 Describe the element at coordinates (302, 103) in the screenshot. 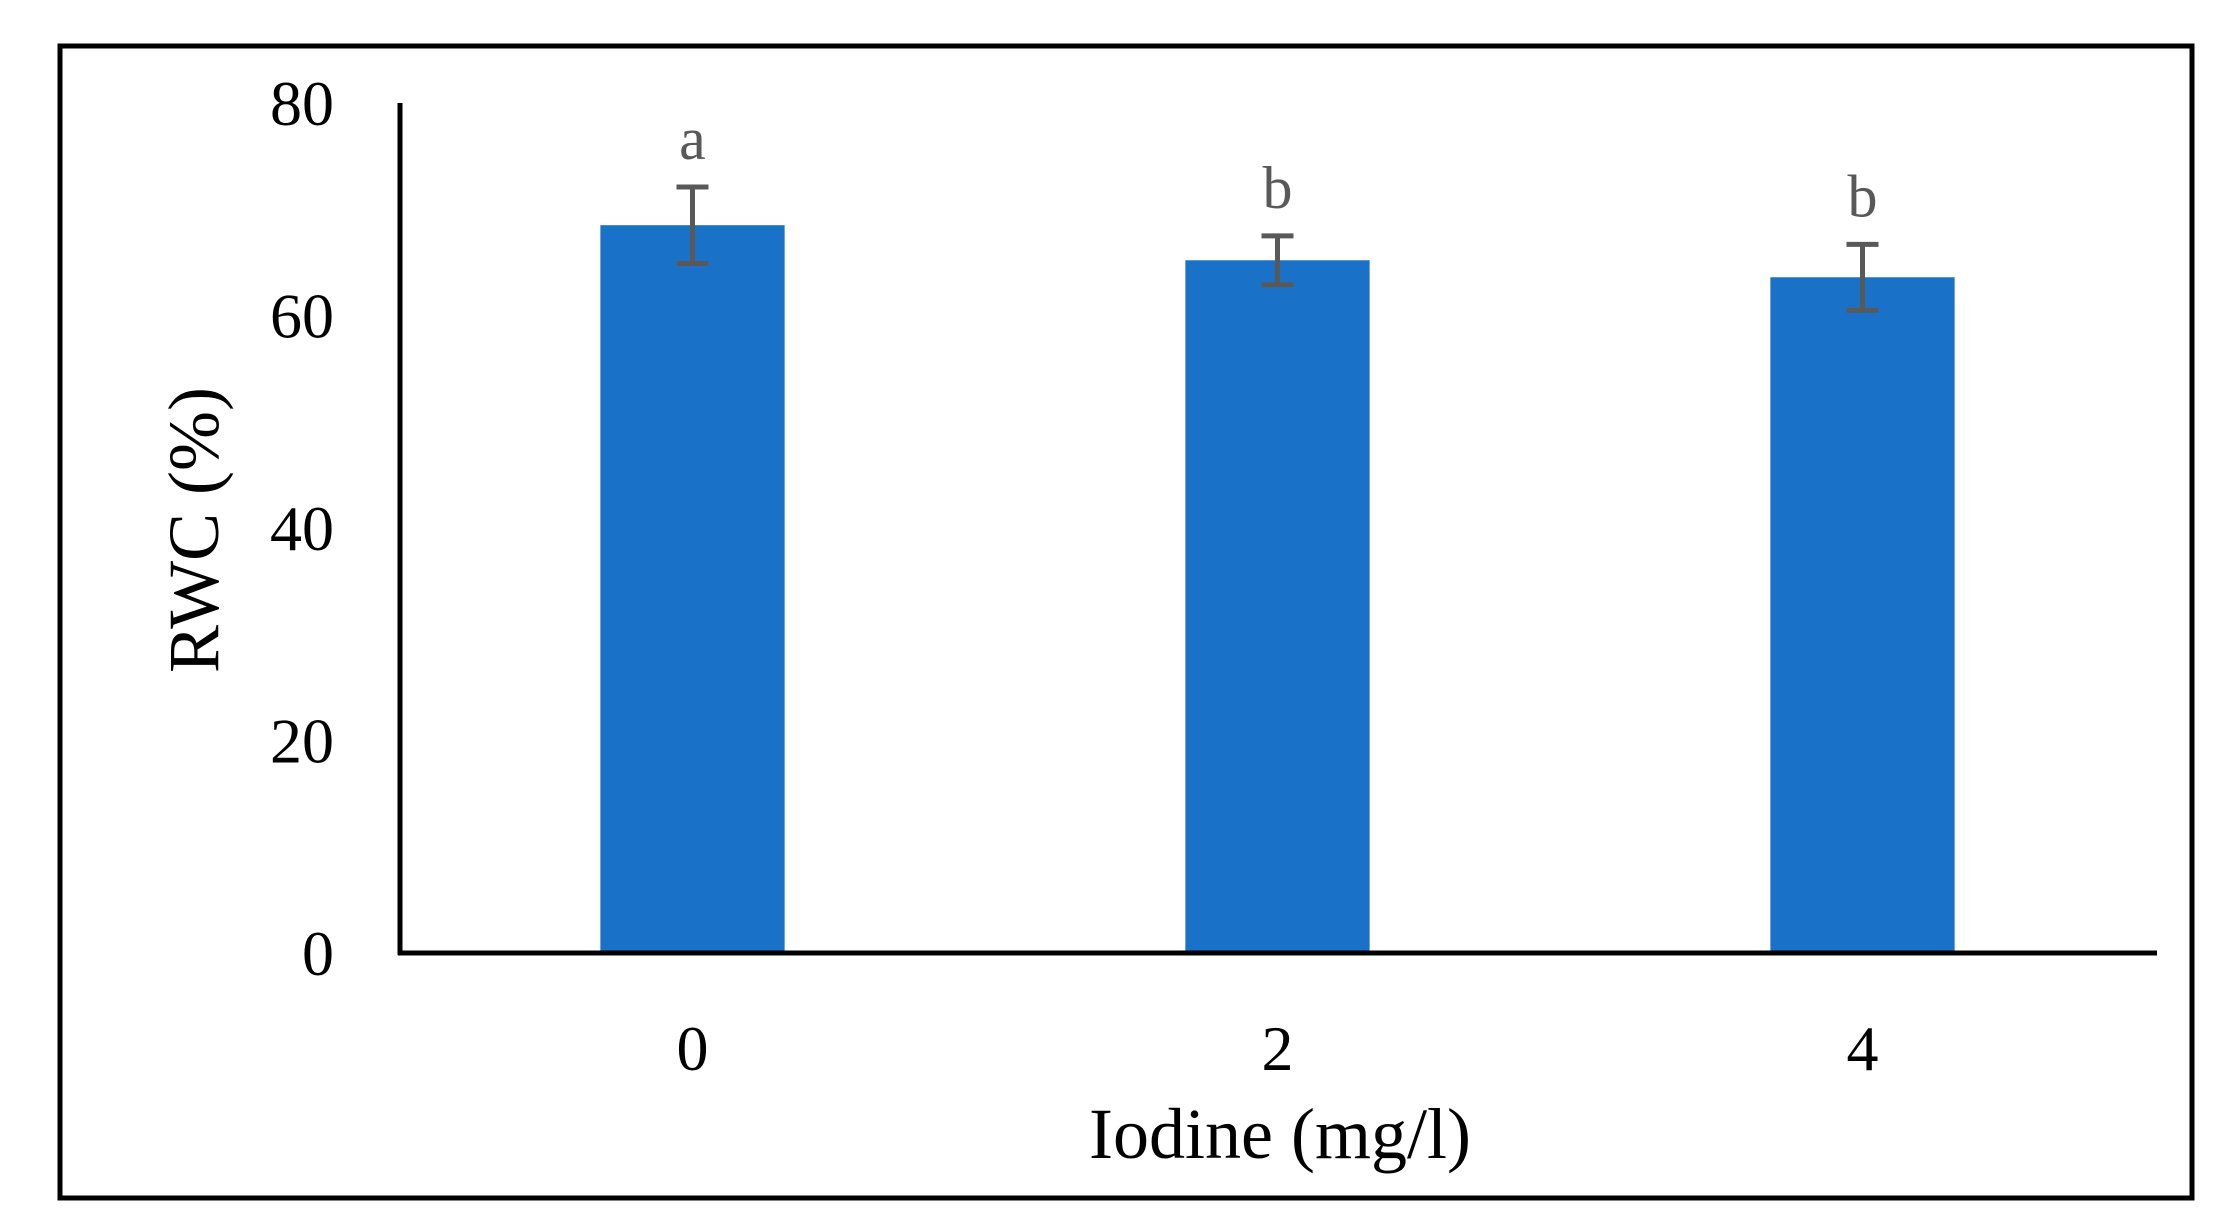

I see `y-tick-label: 80` at that location.